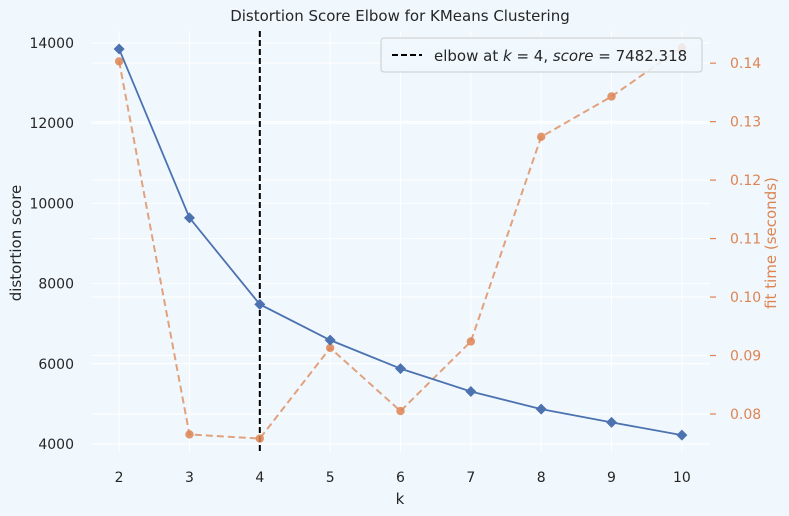 The image size is (789, 516). What do you see at coordinates (16, 243) in the screenshot?
I see `y-axis-label: distortion score` at bounding box center [16, 243].